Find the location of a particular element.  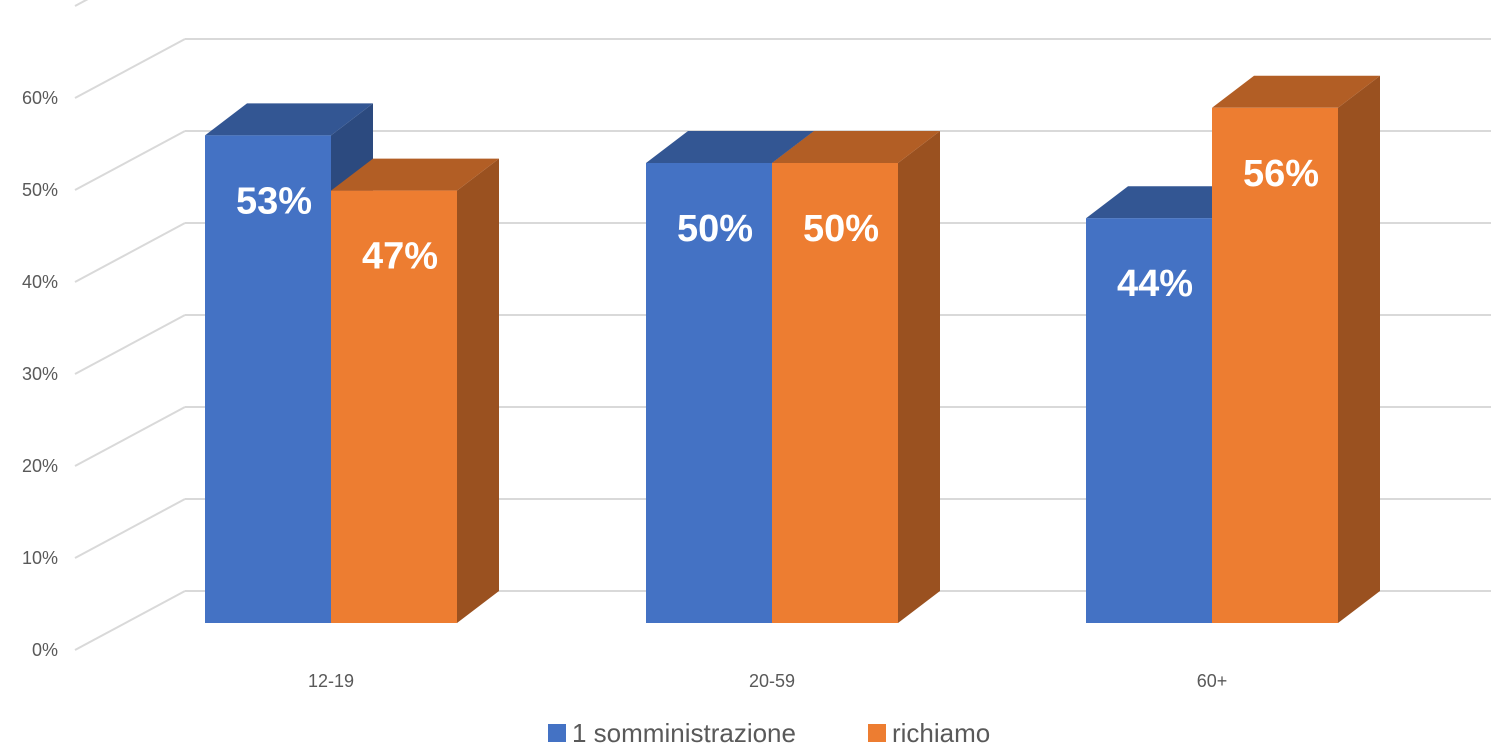

legend-label: richiamo is located at coordinates (941, 733).